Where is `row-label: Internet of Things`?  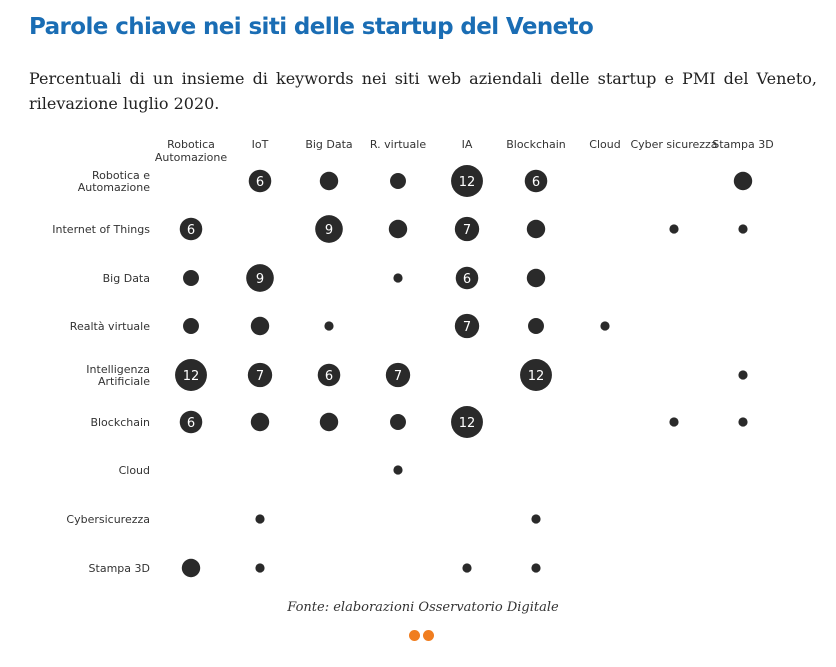 row-label: Internet of Things is located at coordinates (101, 229).